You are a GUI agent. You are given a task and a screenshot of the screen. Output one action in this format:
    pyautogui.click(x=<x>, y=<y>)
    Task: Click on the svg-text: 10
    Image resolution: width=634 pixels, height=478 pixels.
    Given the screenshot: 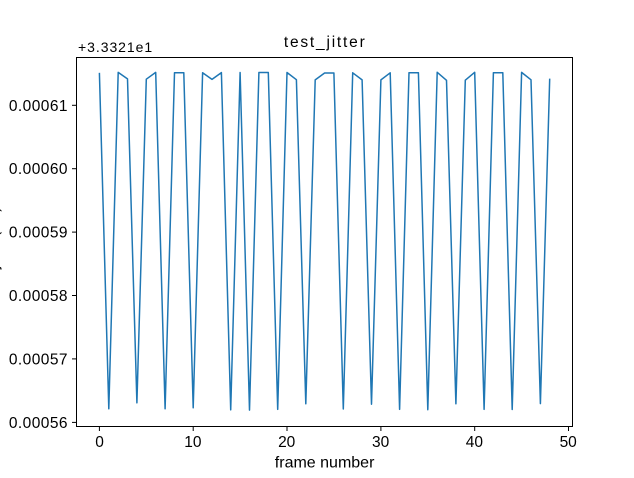 What is the action you would take?
    pyautogui.click(x=193, y=442)
    